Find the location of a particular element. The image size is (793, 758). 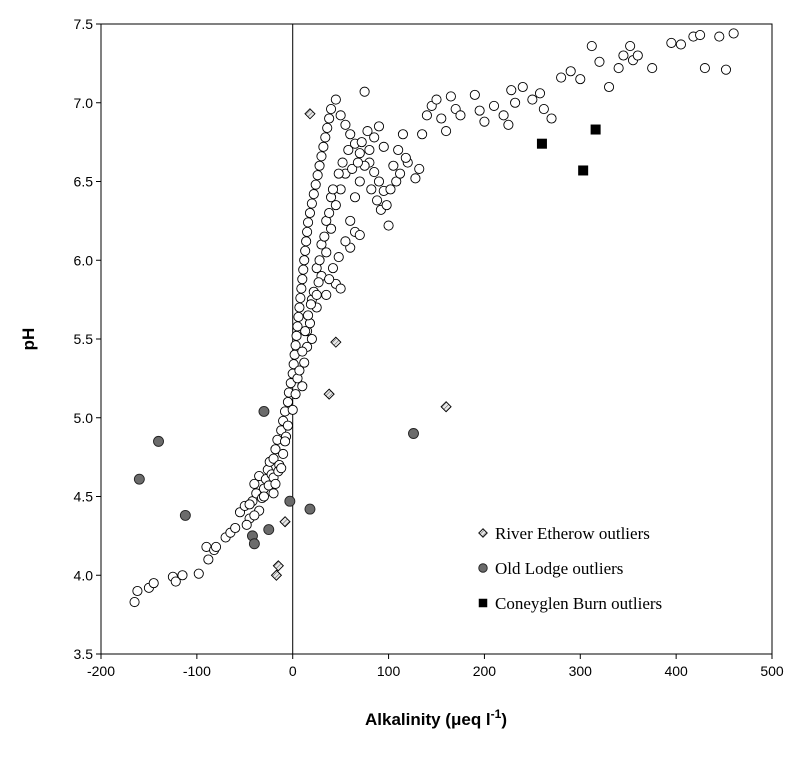

x-tick-label: 100 is located at coordinates (389, 671).